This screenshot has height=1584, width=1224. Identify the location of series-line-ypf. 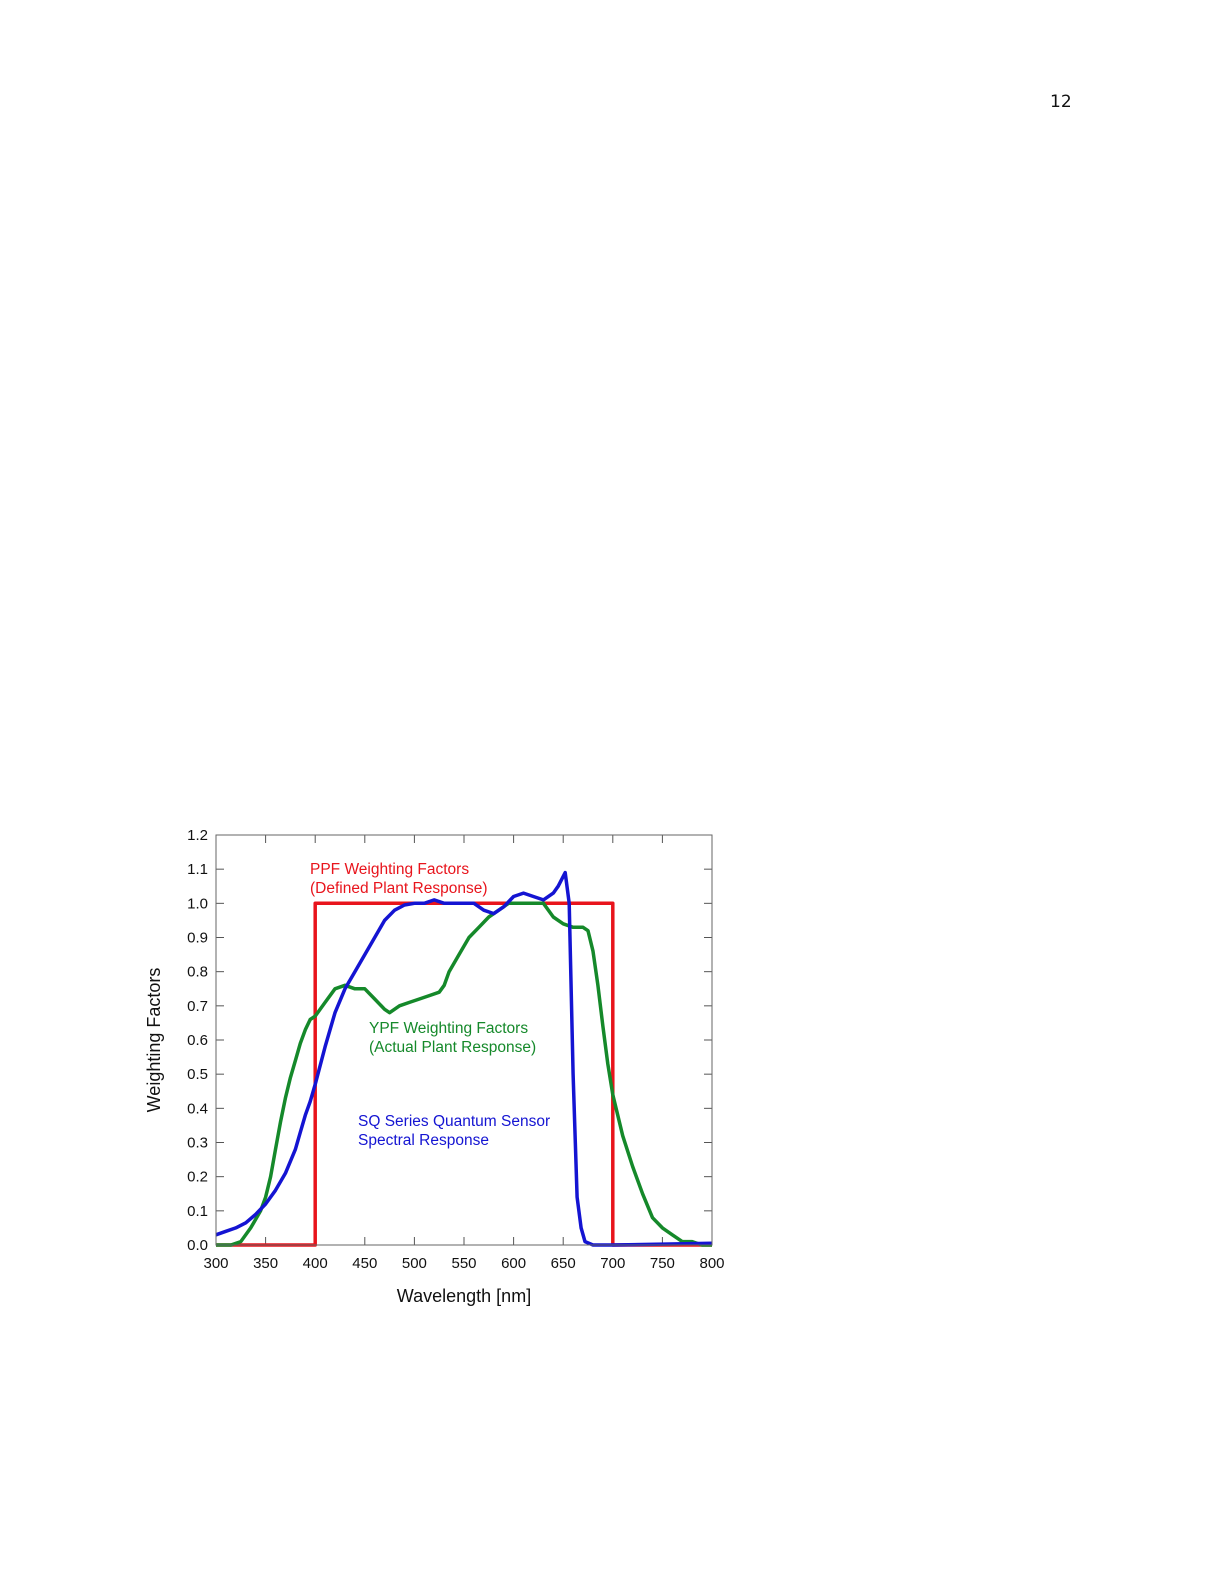
(464, 1074).